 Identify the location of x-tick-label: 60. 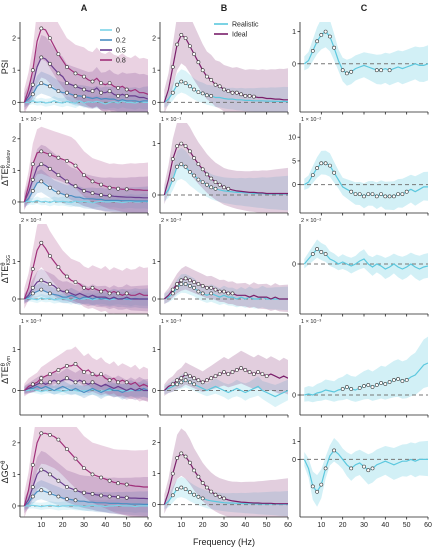
(148, 525).